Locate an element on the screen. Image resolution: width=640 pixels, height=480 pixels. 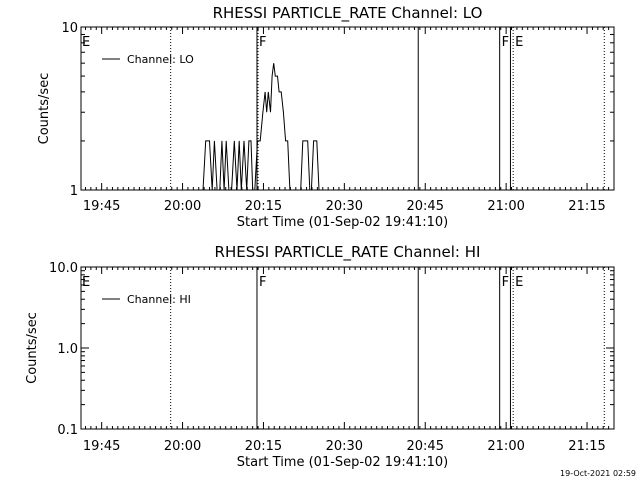
y-tick-label: 1 is located at coordinates (74, 191).